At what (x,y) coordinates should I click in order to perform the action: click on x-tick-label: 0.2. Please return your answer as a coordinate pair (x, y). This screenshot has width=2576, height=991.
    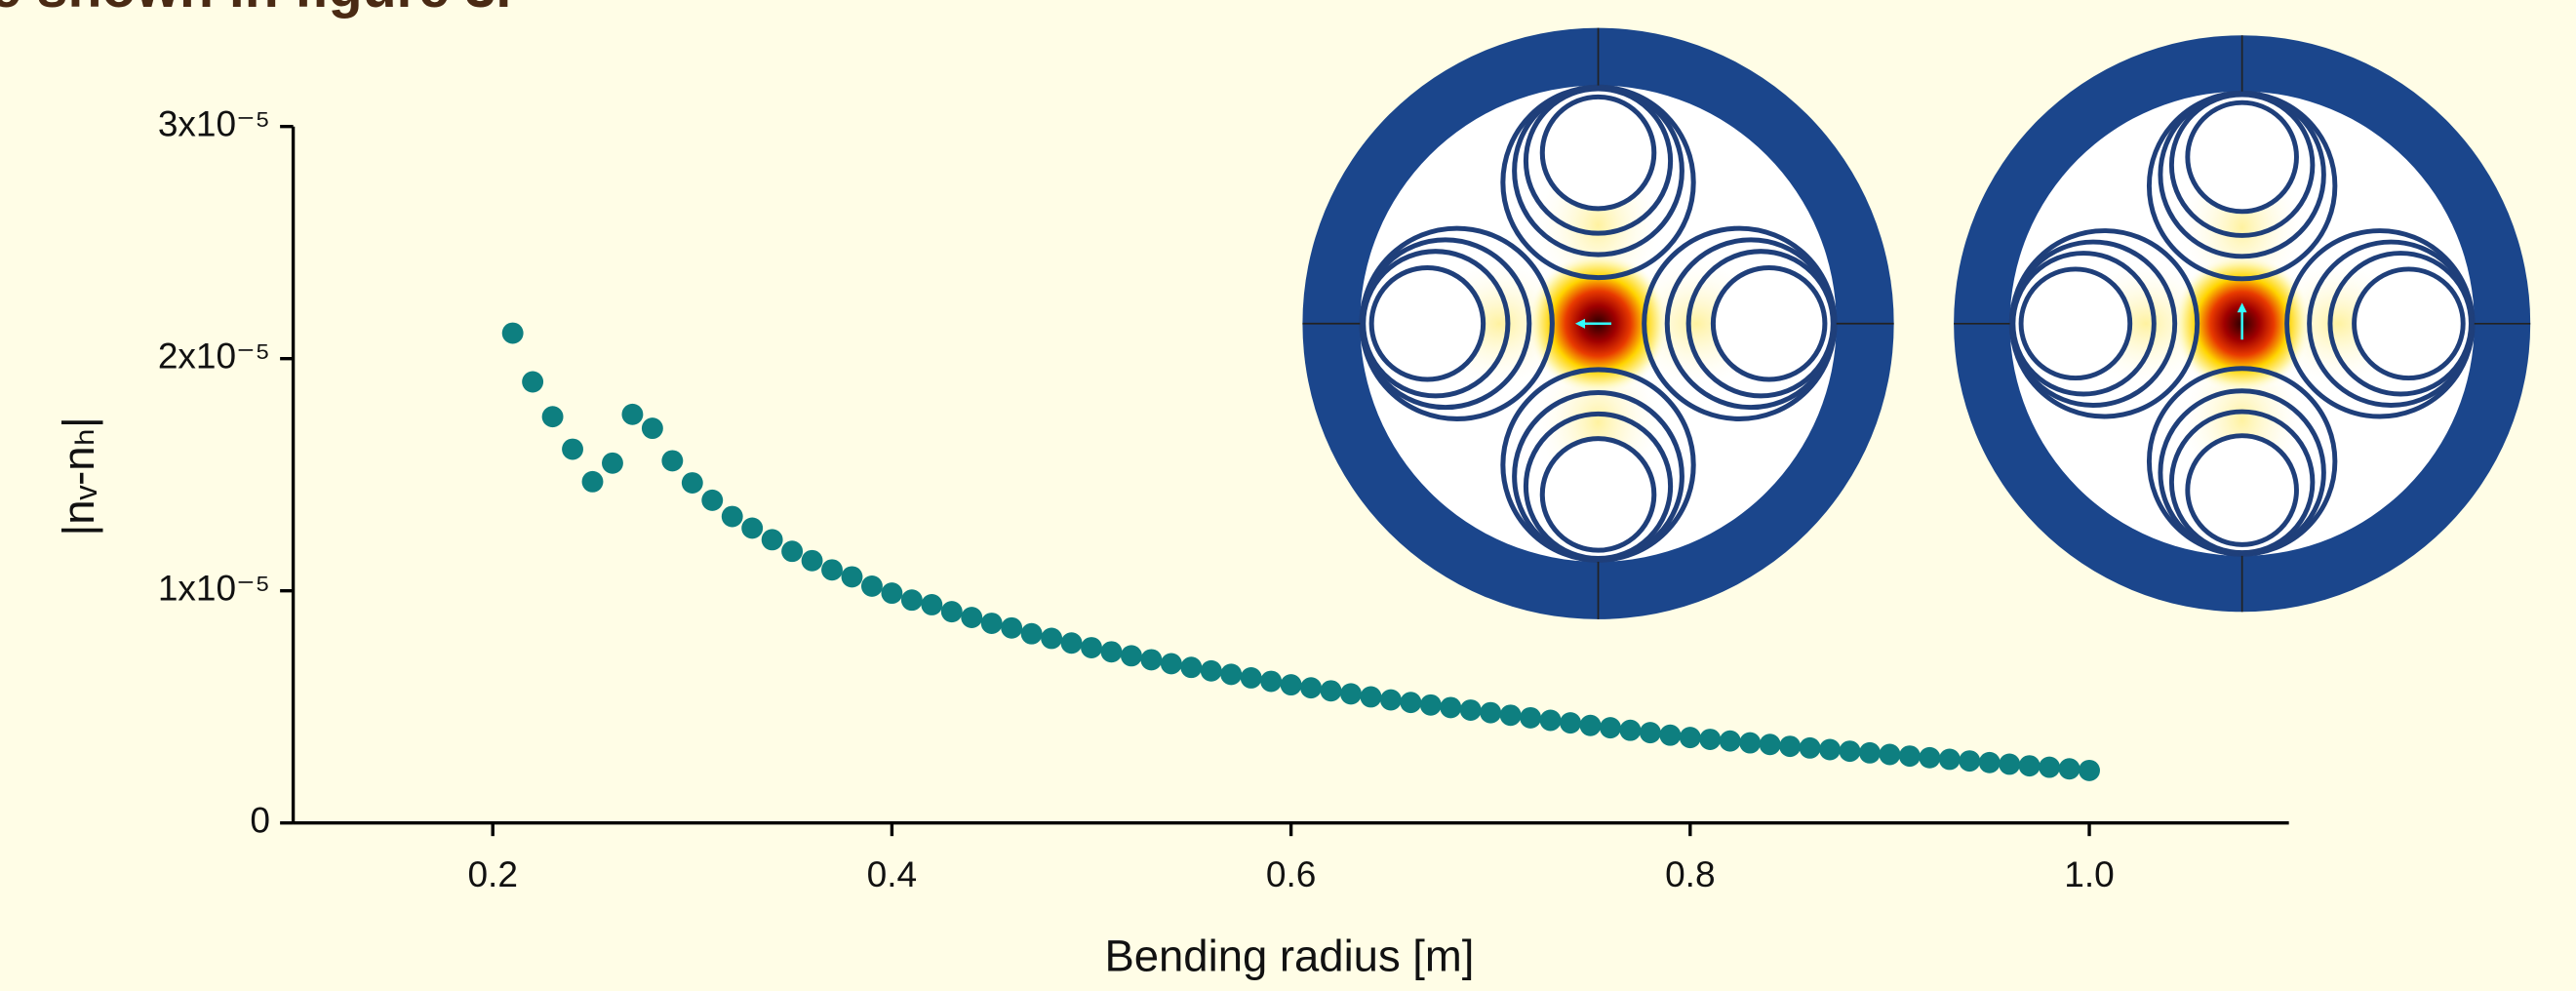
    Looking at the image, I should click on (492, 873).